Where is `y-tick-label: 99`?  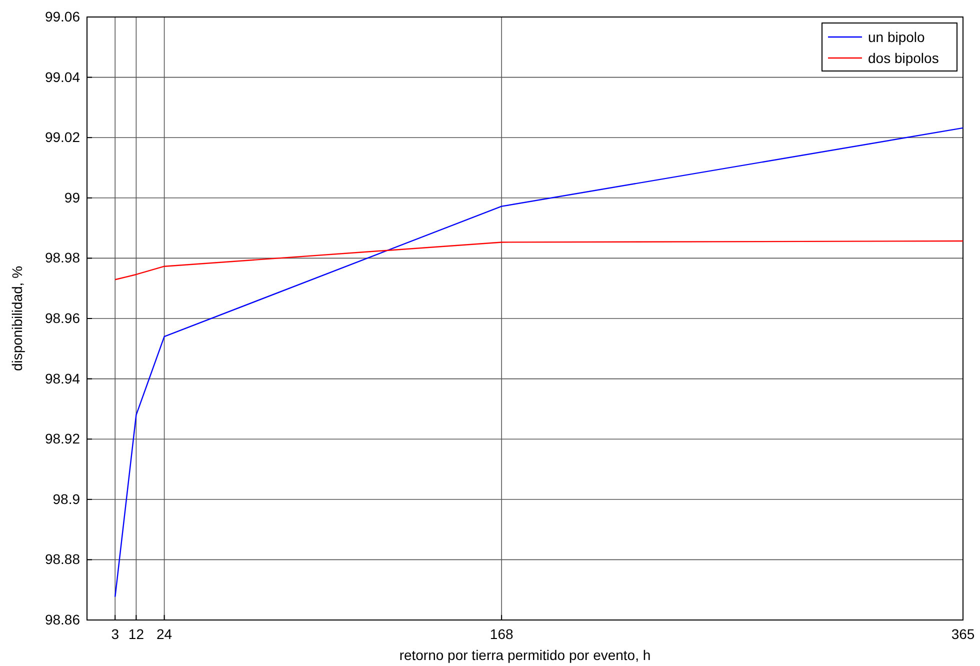 y-tick-label: 99 is located at coordinates (72, 197).